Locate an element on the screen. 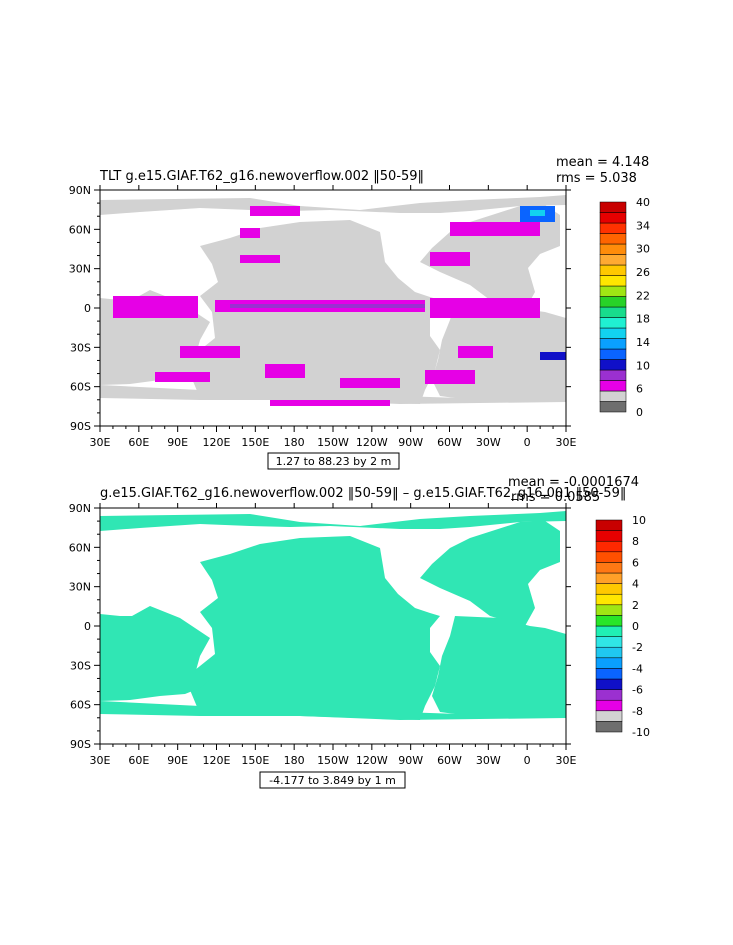 This screenshot has height=945, width=733. panel-1-field is located at coordinates (333, 300).